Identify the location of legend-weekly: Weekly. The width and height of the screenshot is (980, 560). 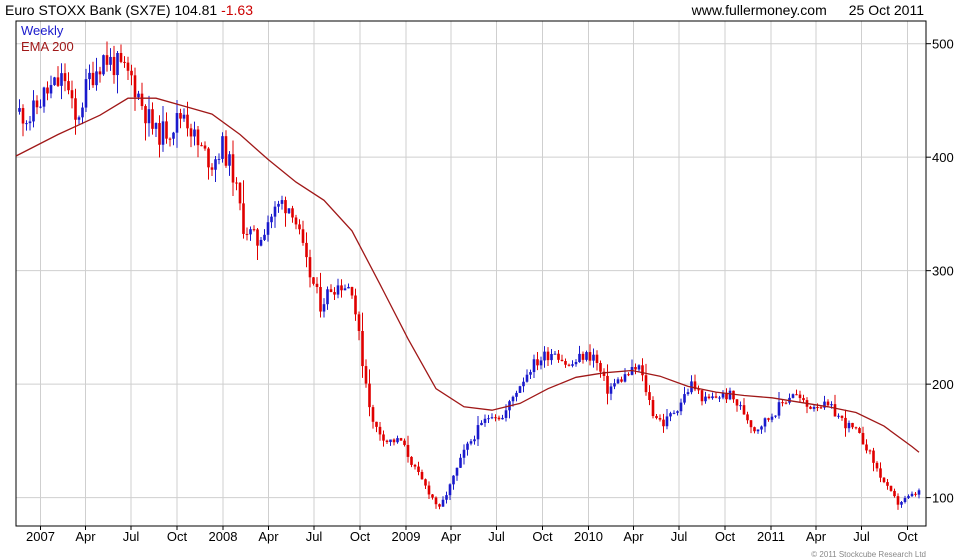
(42, 30).